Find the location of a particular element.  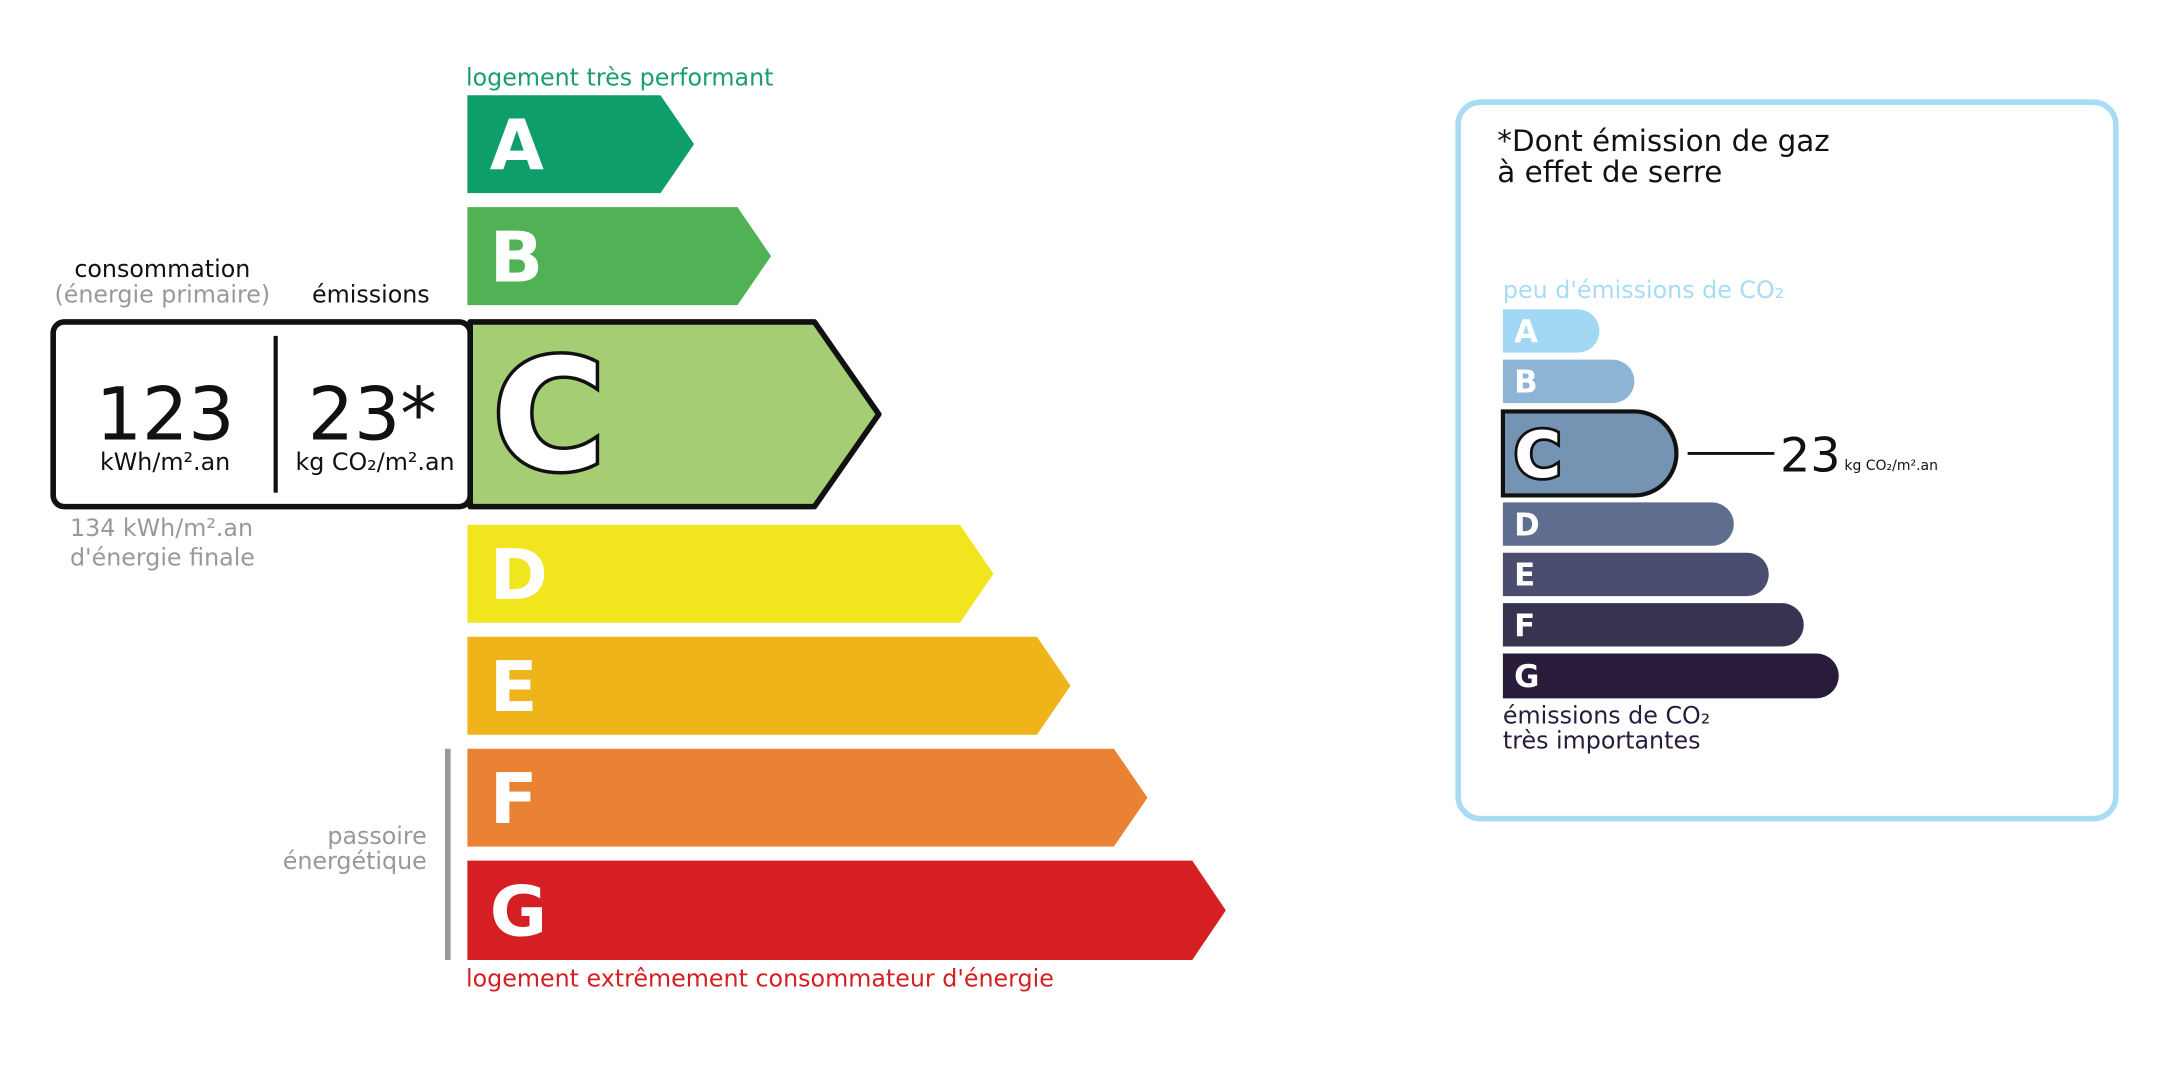

final-energy: 134 kWh/m².an is located at coordinates (161, 528).